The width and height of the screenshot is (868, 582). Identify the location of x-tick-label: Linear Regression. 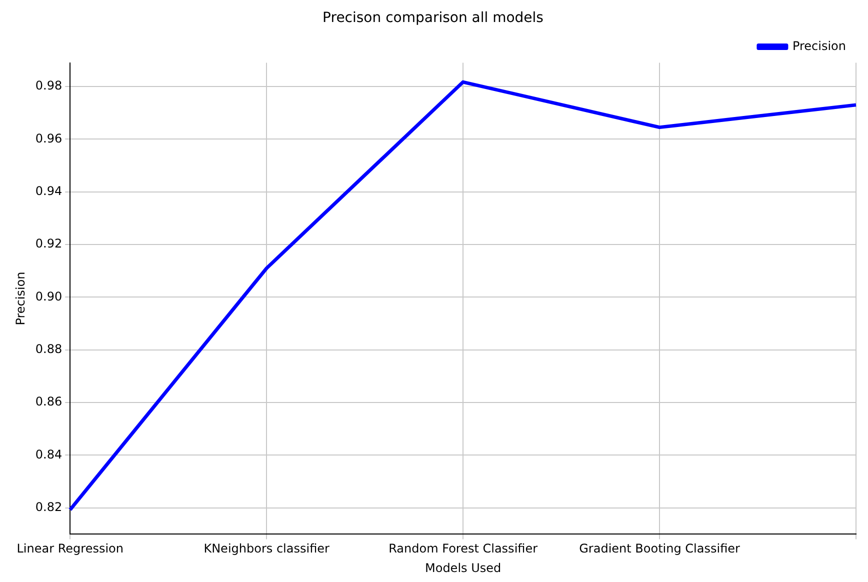
(70, 549).